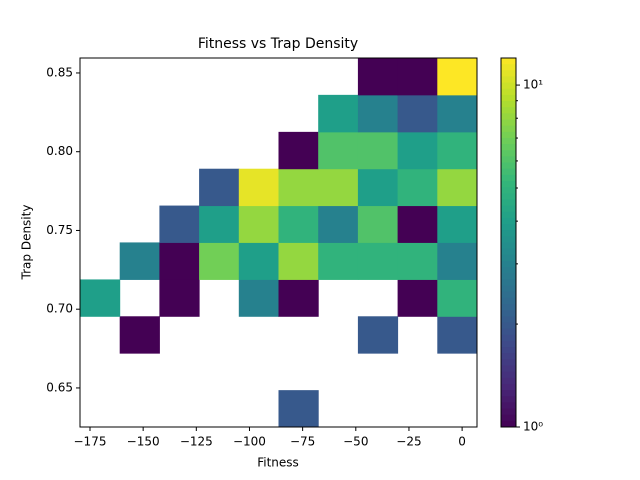 The image size is (640, 480). Describe the element at coordinates (59, 309) in the screenshot. I see `y-tick-label: 0.70` at that location.